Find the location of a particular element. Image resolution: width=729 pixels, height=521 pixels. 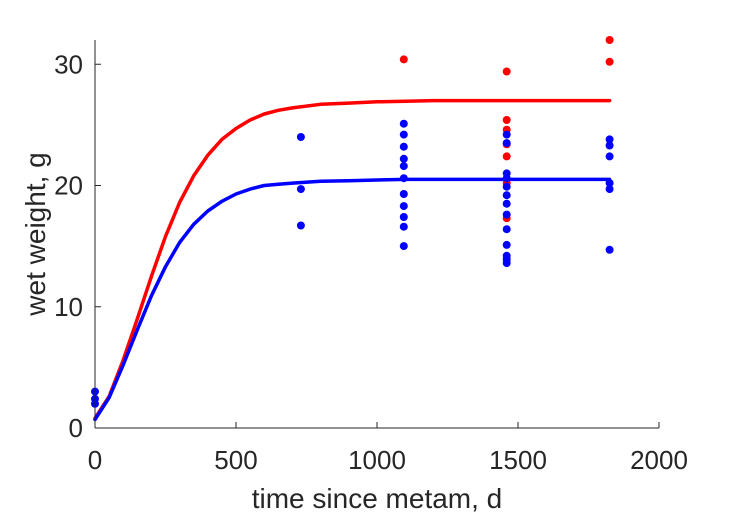

x-tick-label: 1000 is located at coordinates (377, 460).